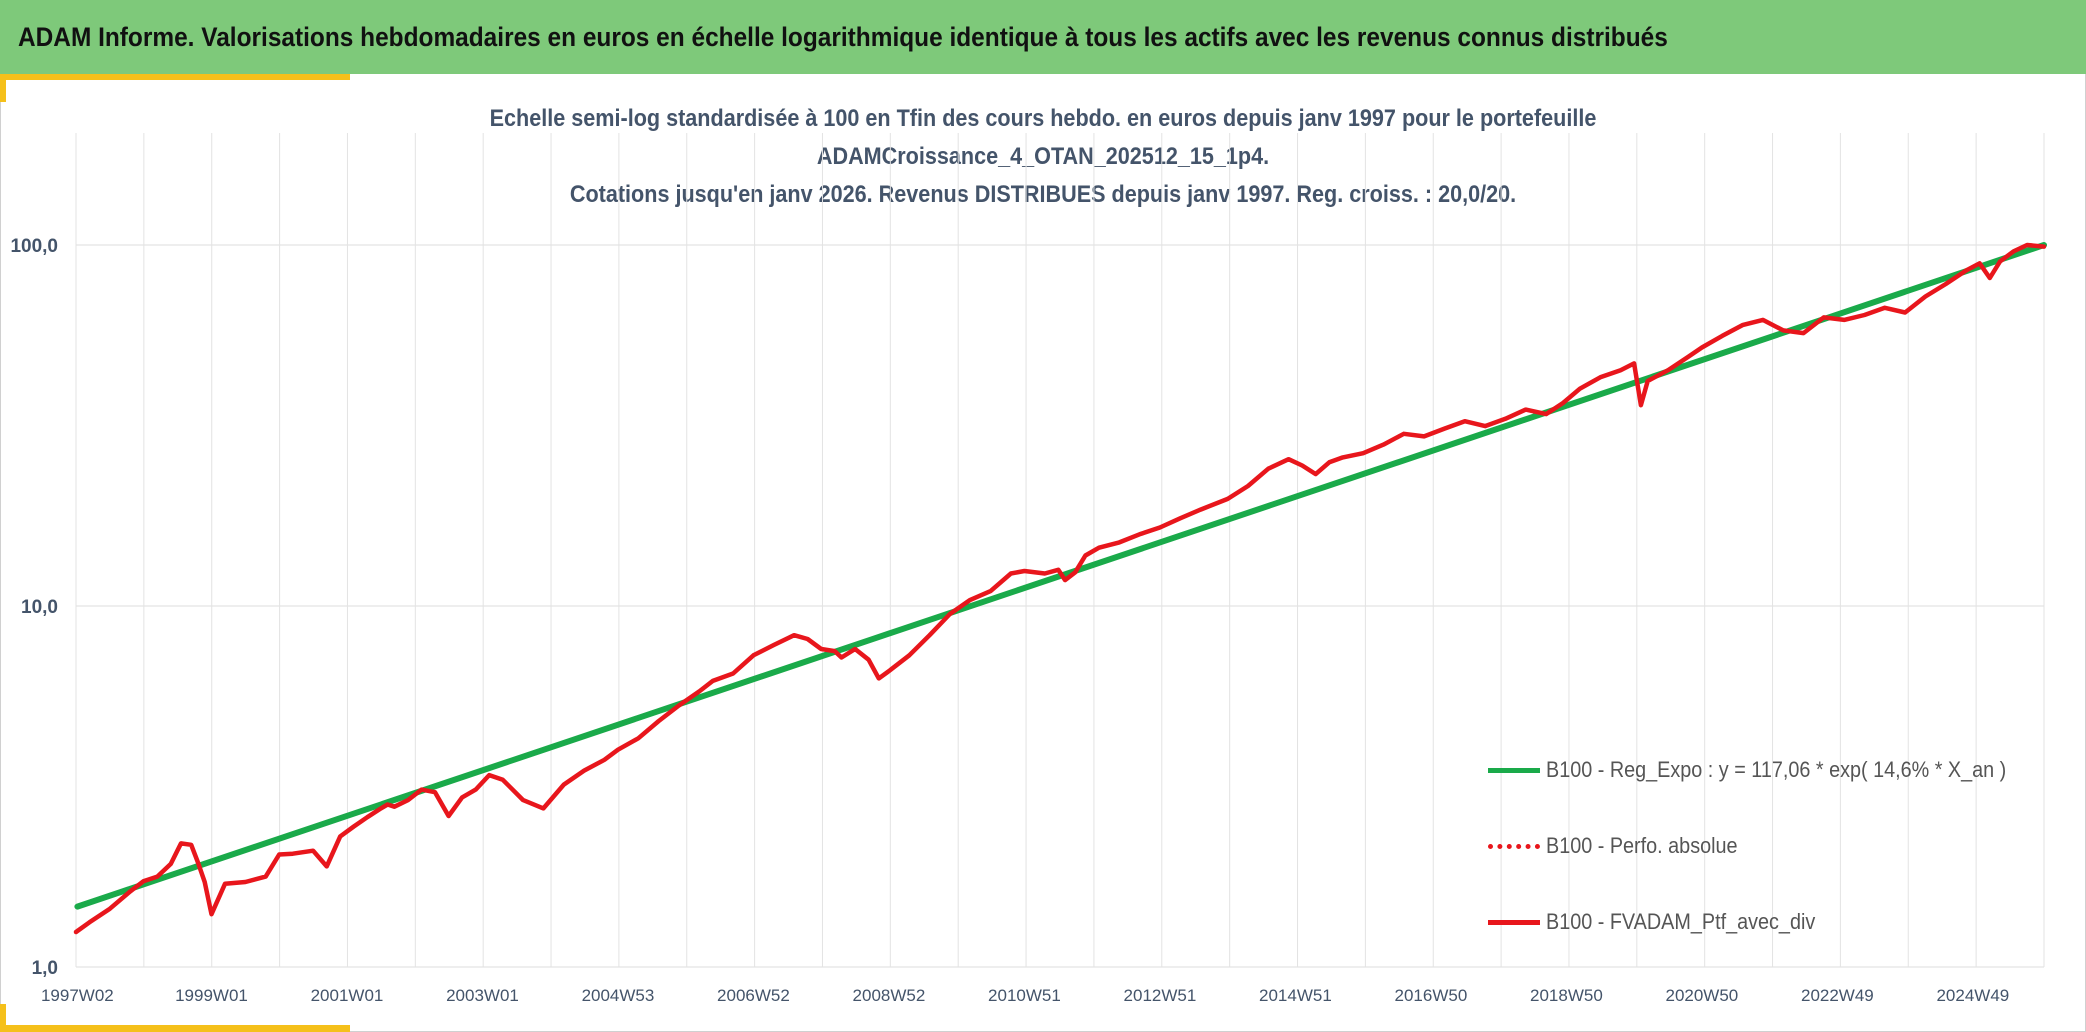 Image resolution: width=2086 pixels, height=1032 pixels. Describe the element at coordinates (1681, 921) in the screenshot. I see `legend-label-portfolio: B100 - FVADAM_Ptf_avec_div` at that location.